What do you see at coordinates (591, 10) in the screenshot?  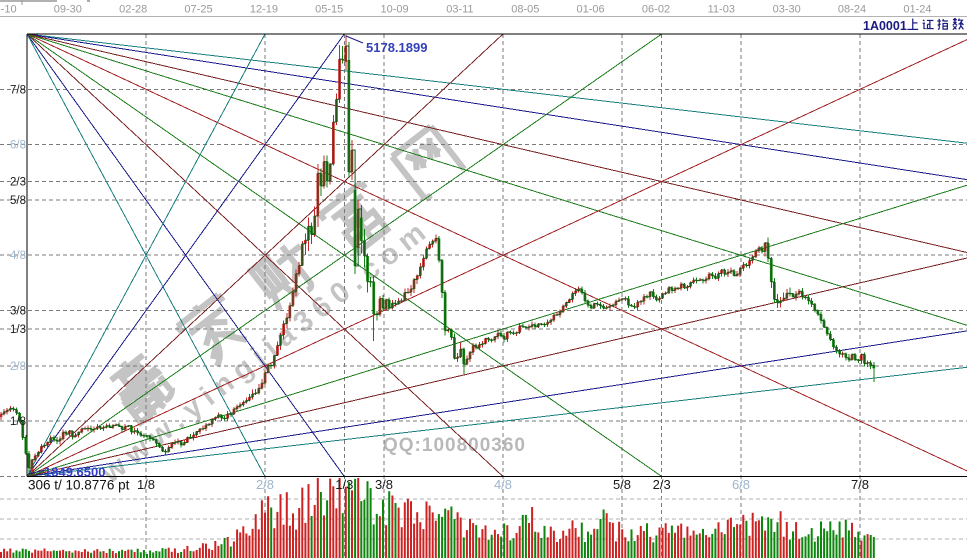 I see `svg-text: 01-06` at bounding box center [591, 10].